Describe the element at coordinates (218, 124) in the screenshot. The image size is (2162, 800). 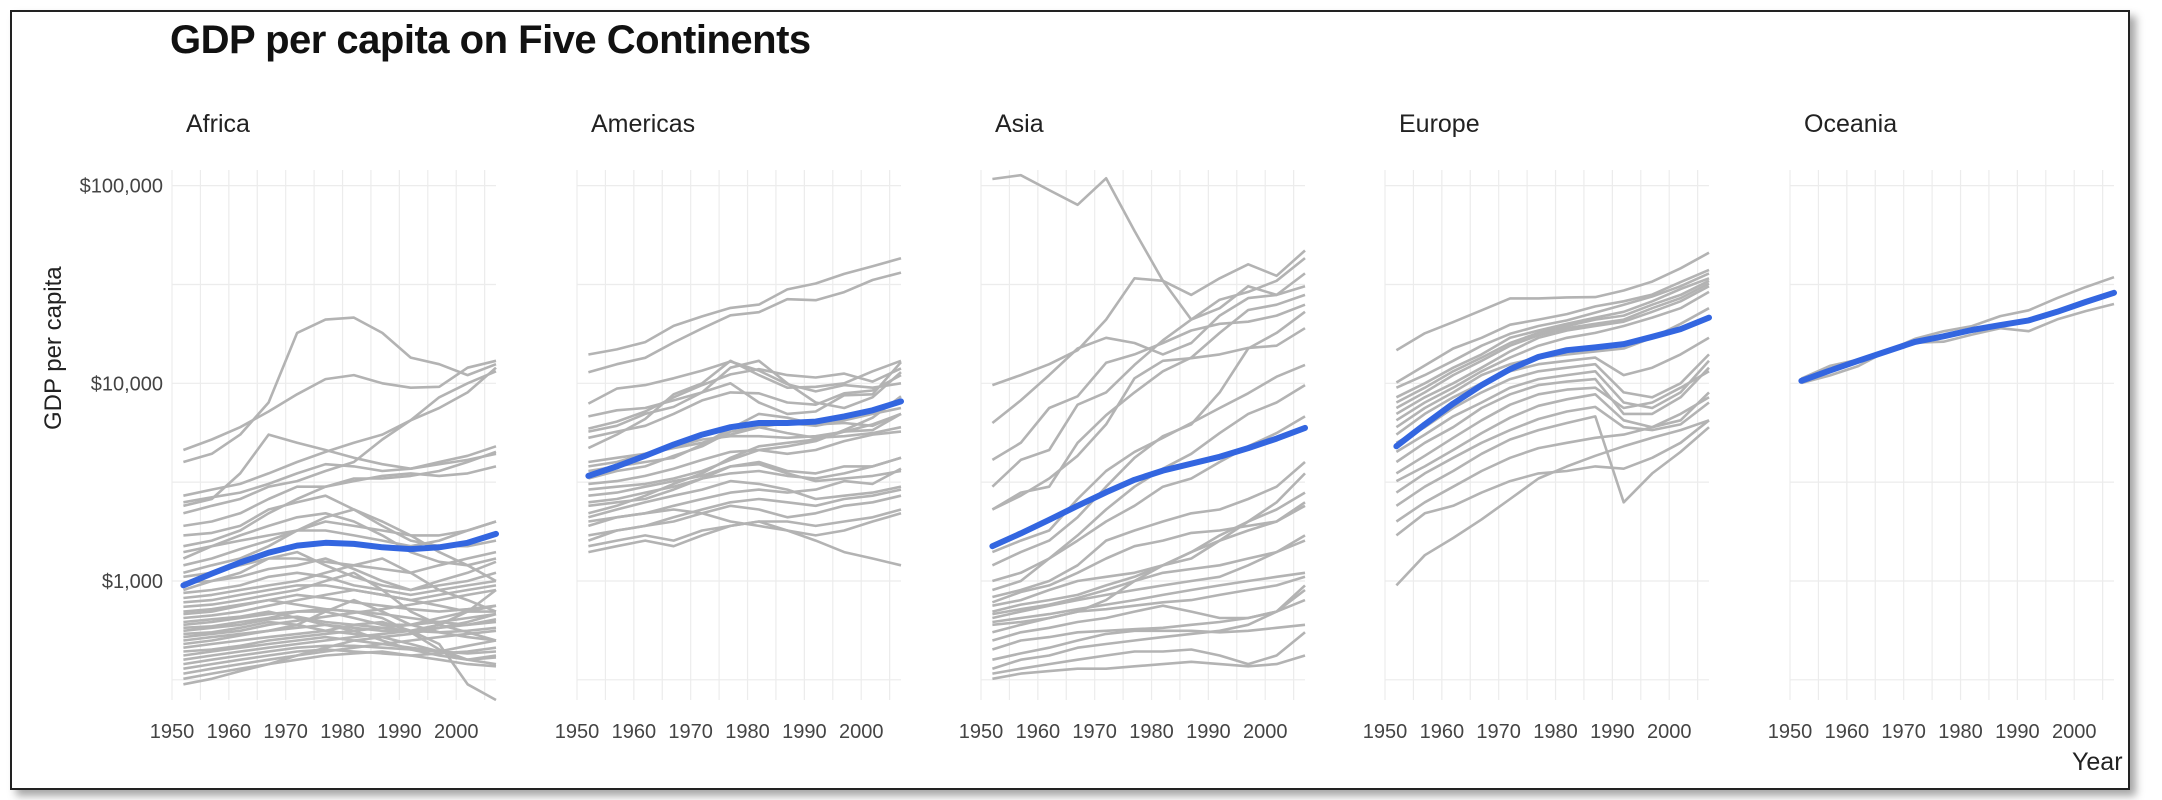
I see `facet-title: Africa` at that location.